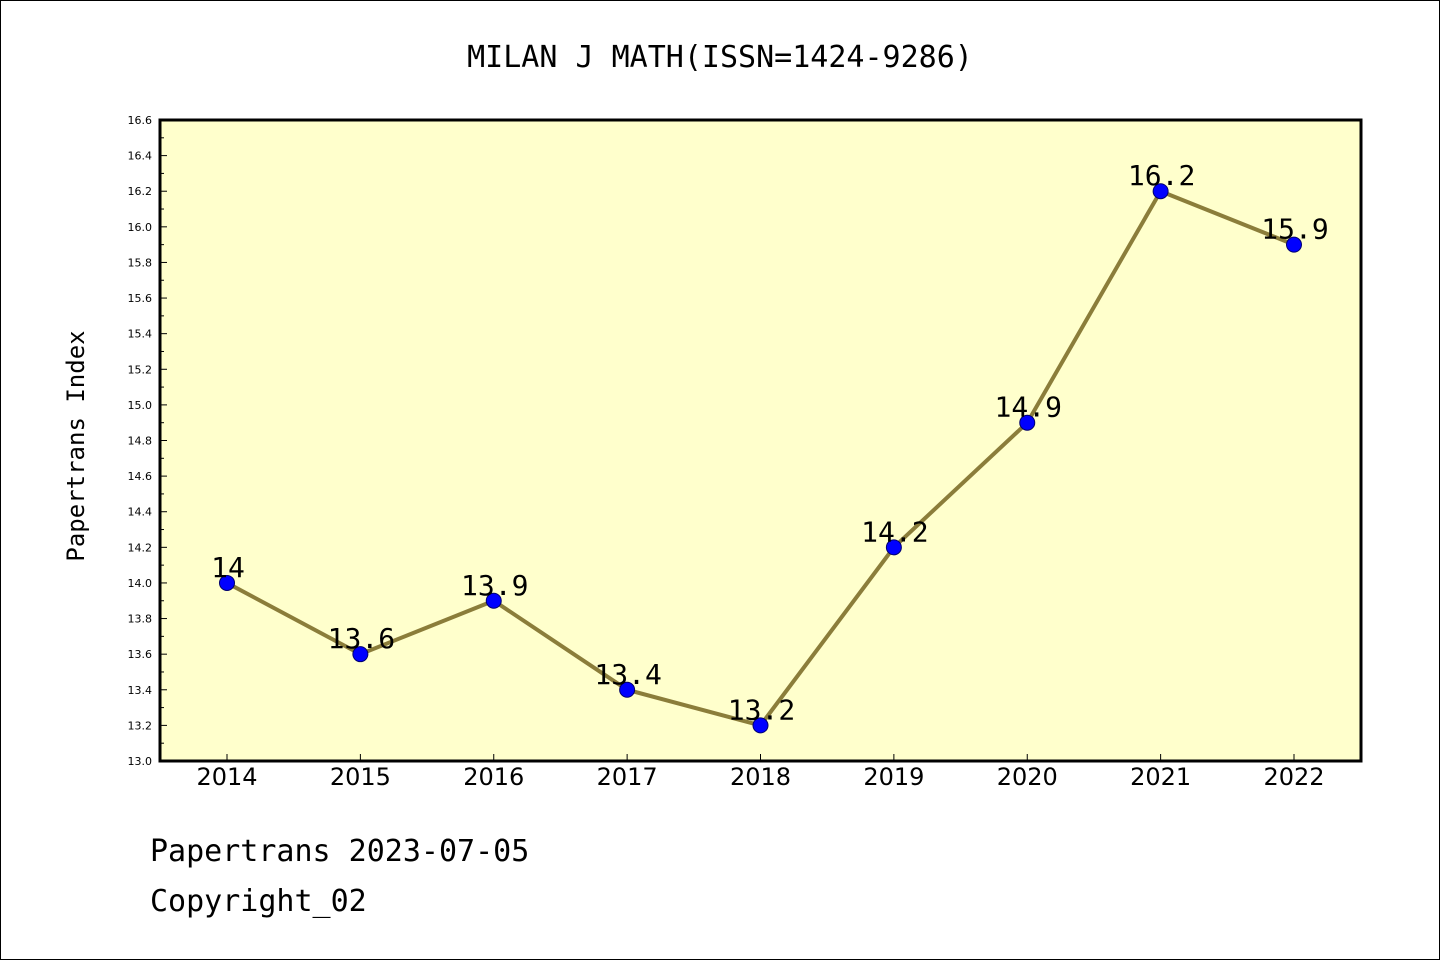  I want to click on chart-title: MILAN J MATH(ISSN=1424-9286), so click(720, 57).